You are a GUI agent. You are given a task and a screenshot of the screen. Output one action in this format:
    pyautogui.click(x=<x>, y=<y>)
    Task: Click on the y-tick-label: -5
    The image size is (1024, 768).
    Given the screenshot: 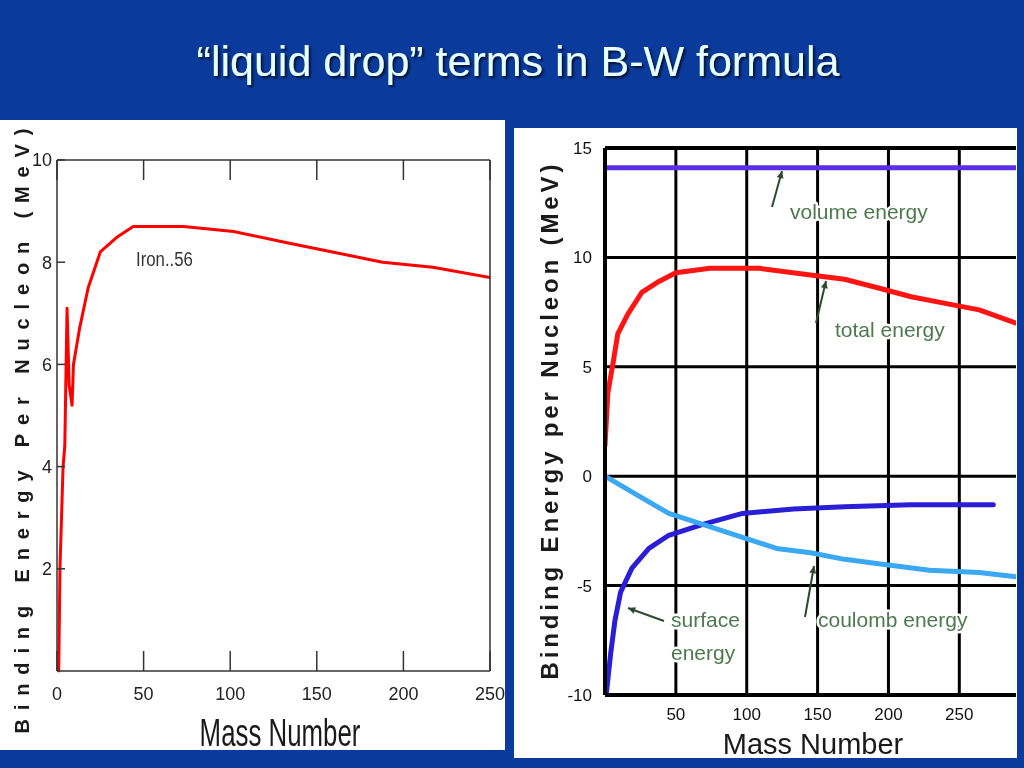 What is the action you would take?
    pyautogui.click(x=584, y=586)
    